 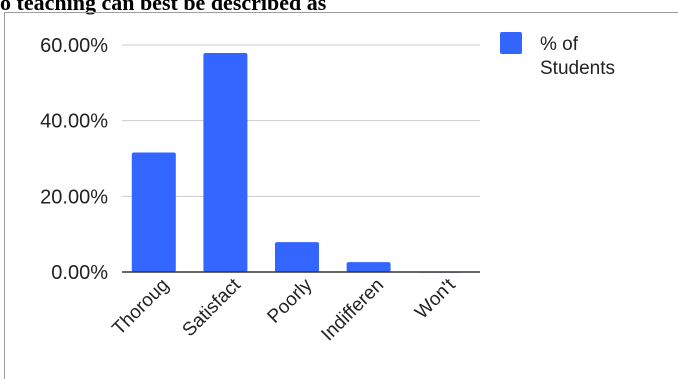 I want to click on category-label: Won't, so click(x=435, y=298).